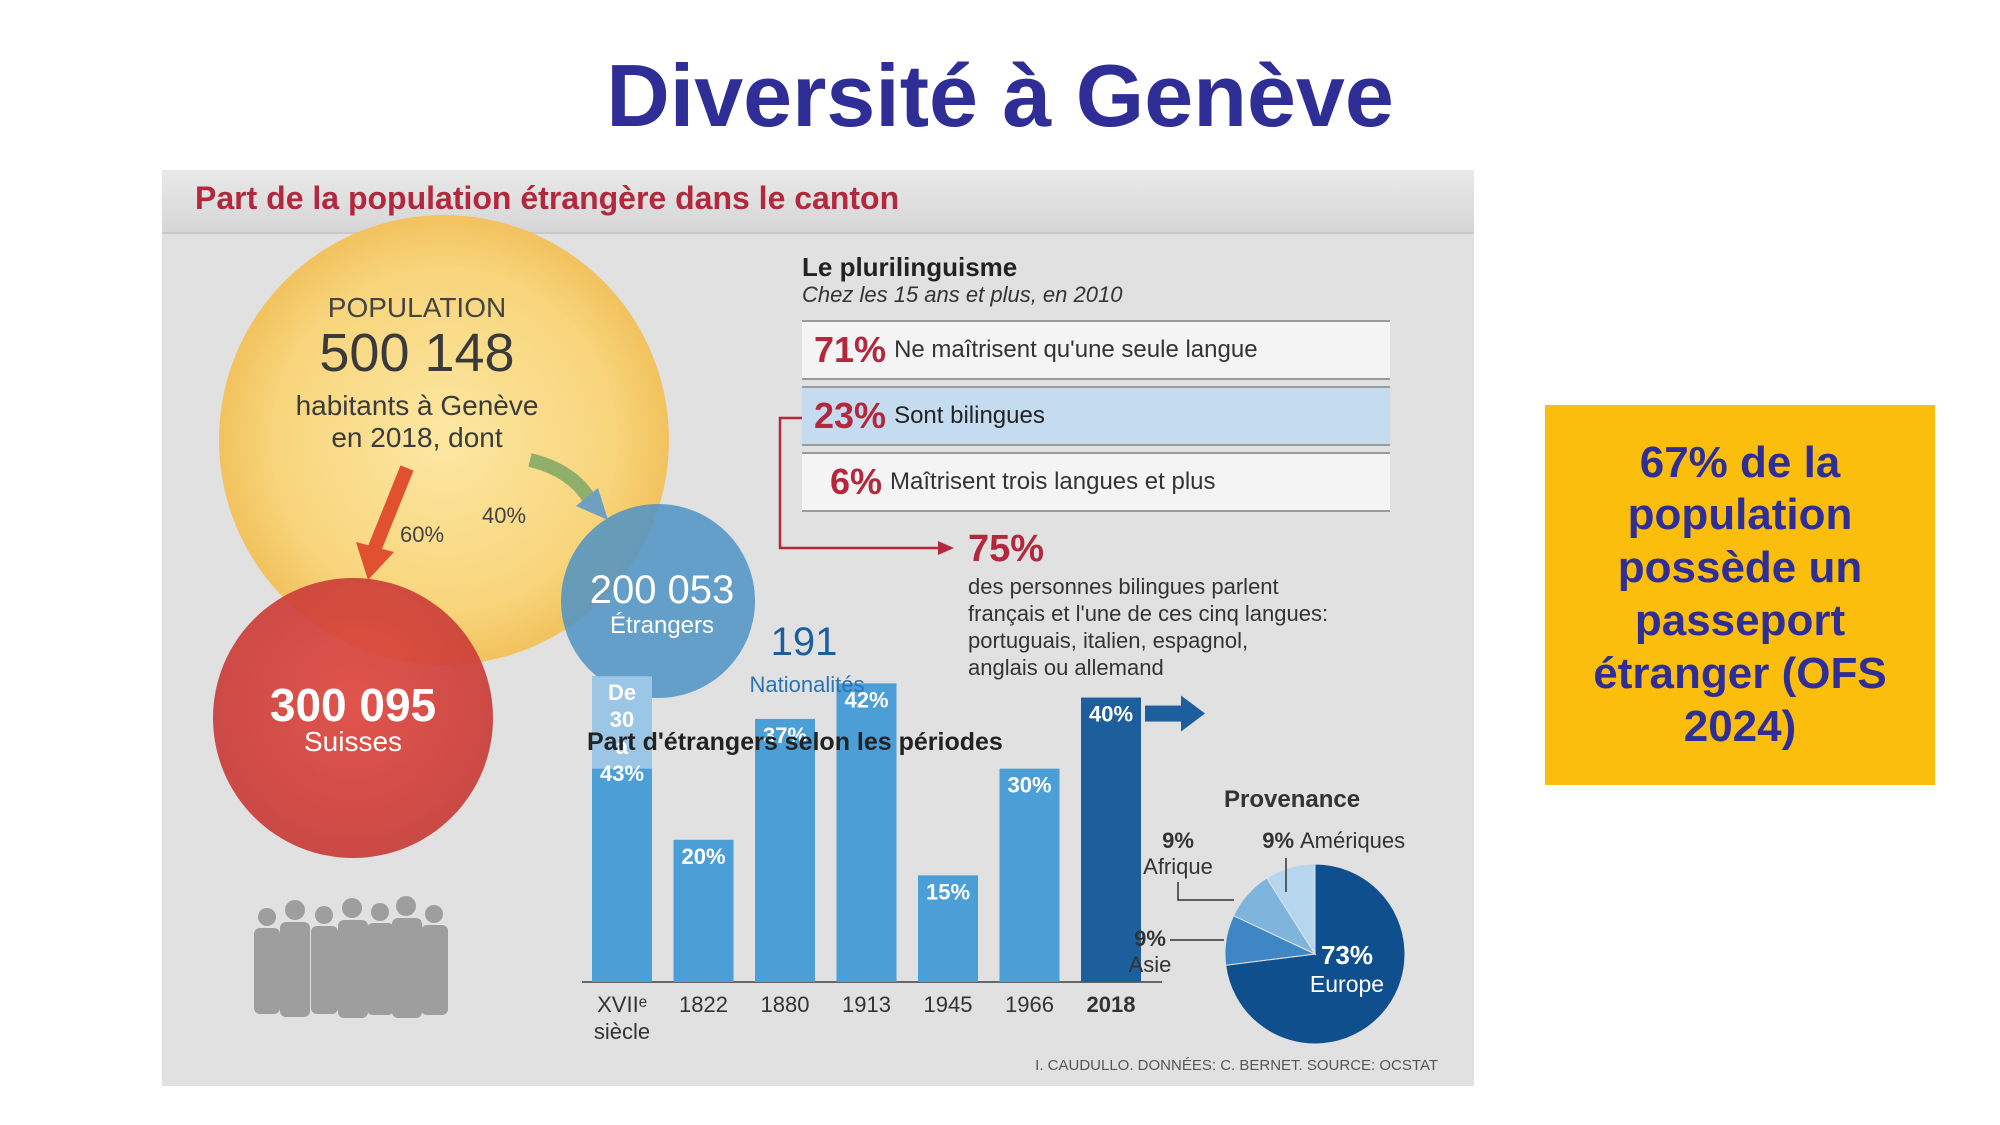  Describe the element at coordinates (417, 405) in the screenshot. I see `population-desc-line1: habitants à Genève` at that location.